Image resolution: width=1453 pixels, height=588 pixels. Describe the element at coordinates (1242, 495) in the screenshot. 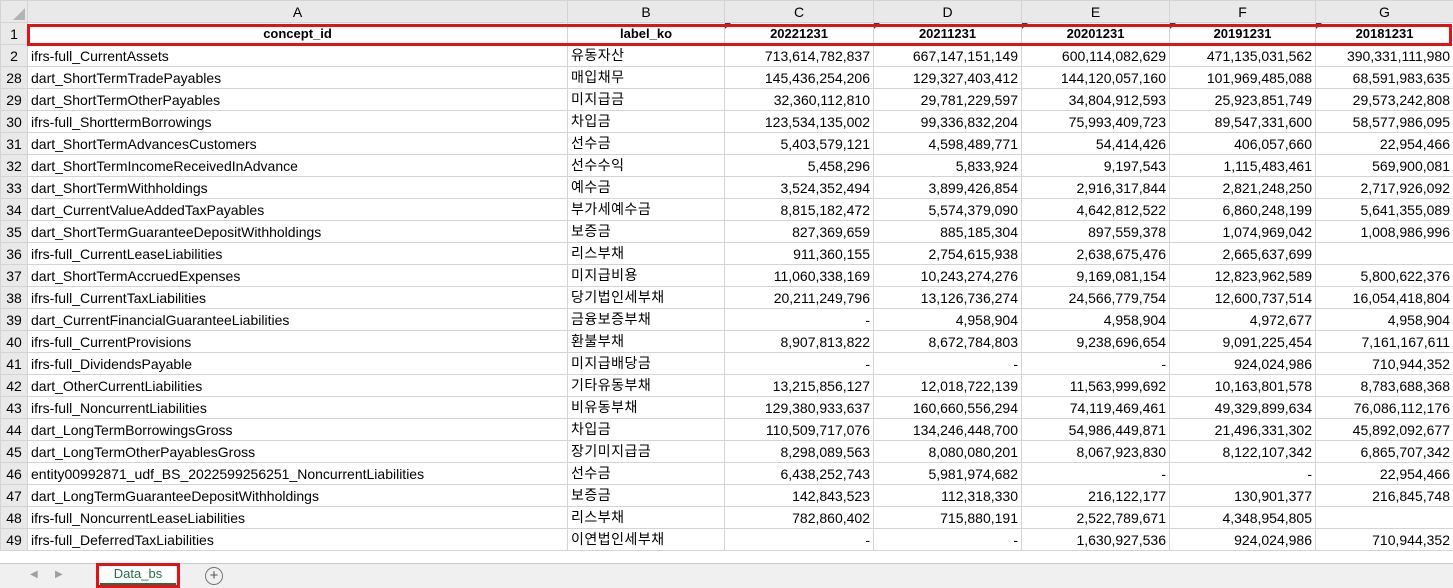

I see `value-cell: 130,901,377` at that location.